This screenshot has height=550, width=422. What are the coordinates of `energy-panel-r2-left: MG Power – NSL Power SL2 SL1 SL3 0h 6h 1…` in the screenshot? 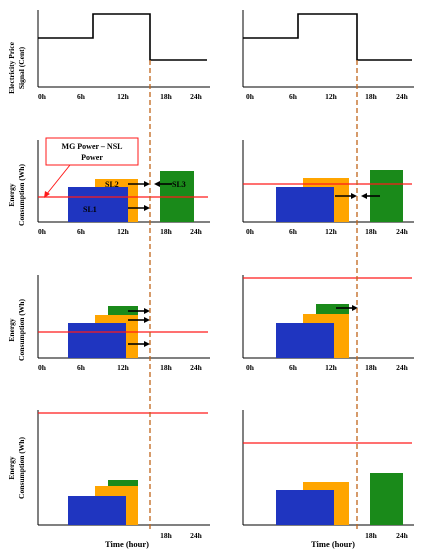 It's located at (123, 186).